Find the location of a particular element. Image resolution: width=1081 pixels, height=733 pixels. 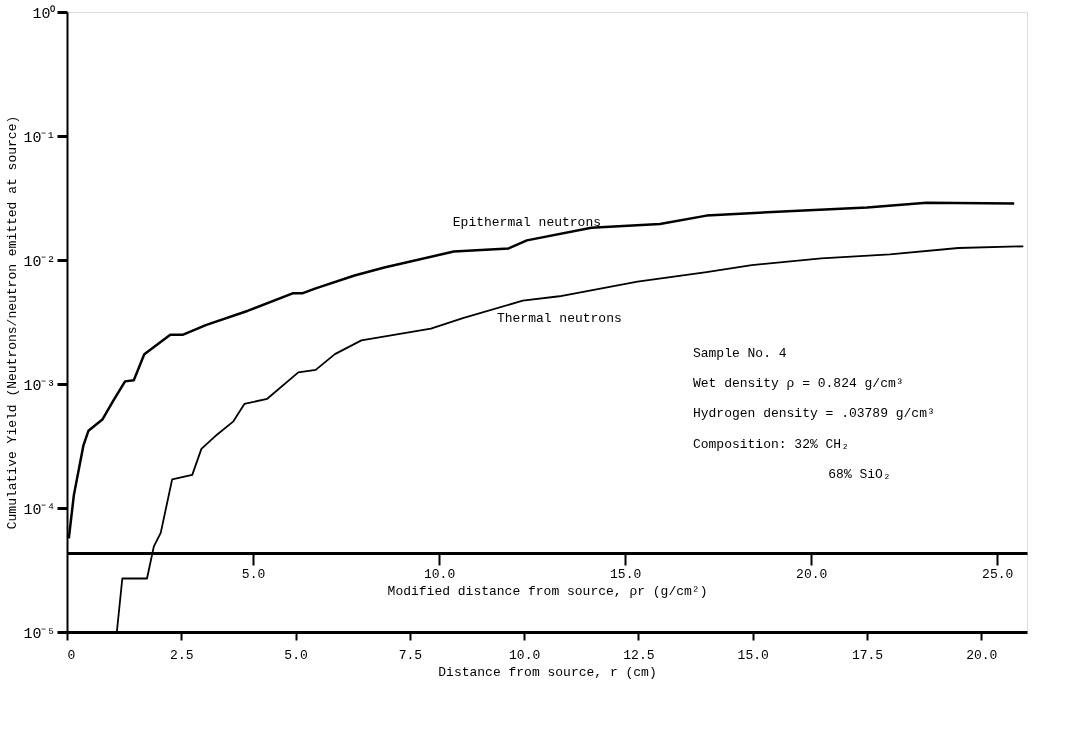

x2-tick-label: 15.0 is located at coordinates (626, 574).